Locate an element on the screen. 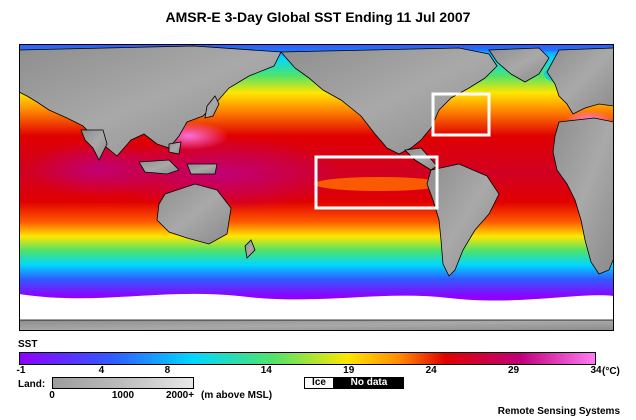 This screenshot has width=636, height=420. greenland-landmass is located at coordinates (519, 65).